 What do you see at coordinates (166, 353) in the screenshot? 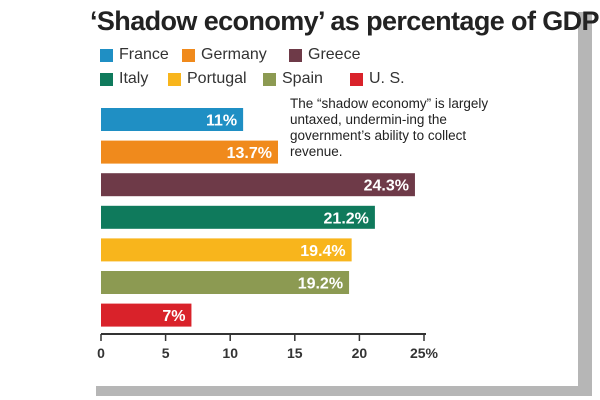
I see `x-tick-label: 5` at bounding box center [166, 353].